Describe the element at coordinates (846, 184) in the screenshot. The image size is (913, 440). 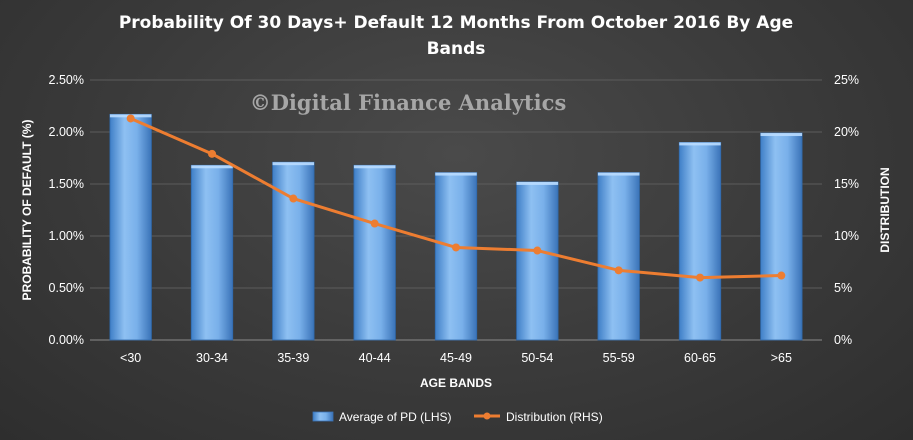
I see `right-tick-label: 15%` at that location.